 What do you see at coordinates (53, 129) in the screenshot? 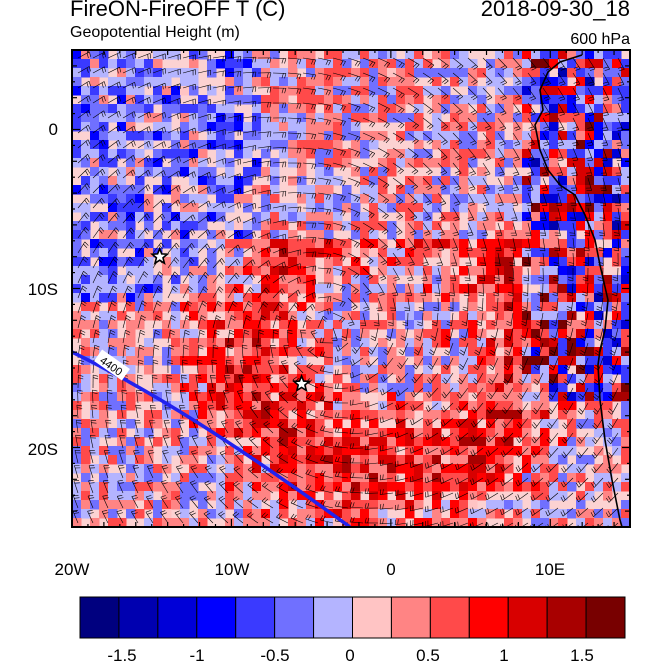
I see `lat-tick-label: 0` at bounding box center [53, 129].